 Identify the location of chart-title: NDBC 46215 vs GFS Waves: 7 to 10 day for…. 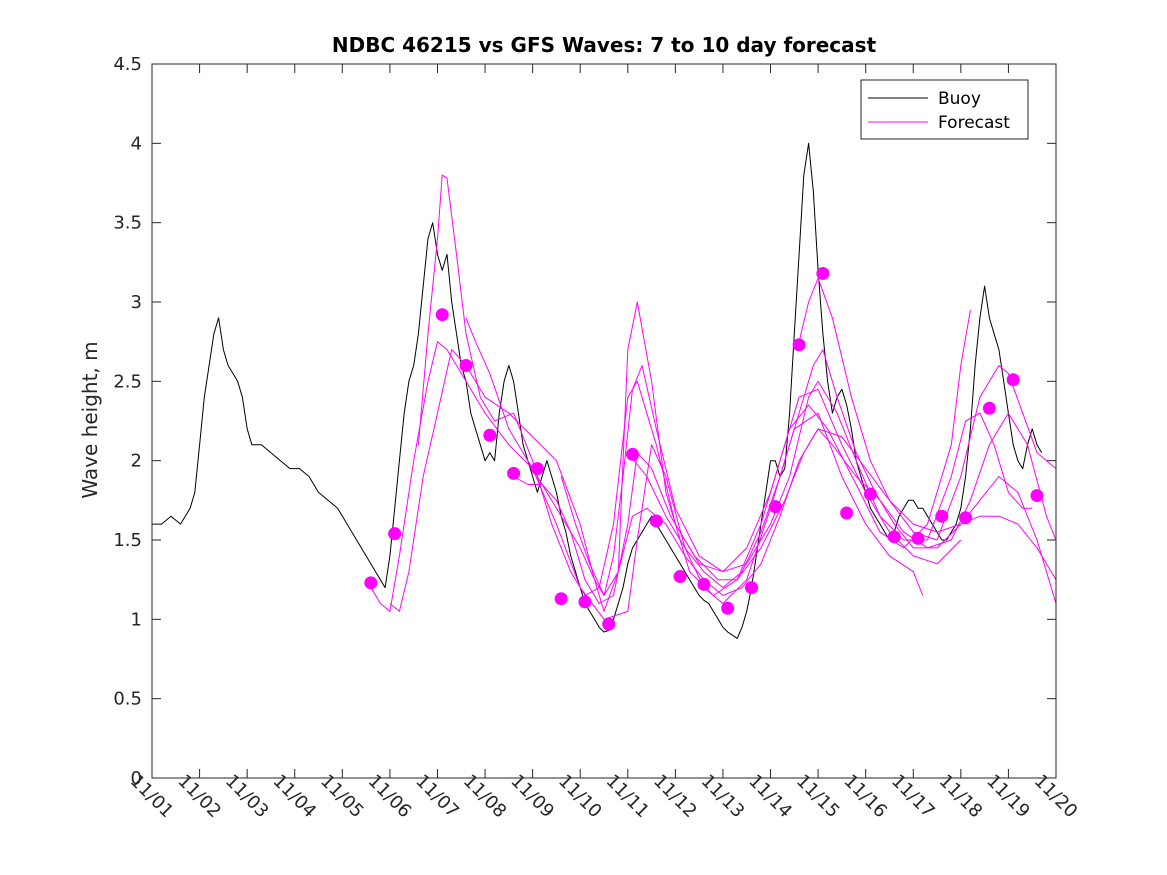
(604, 45).